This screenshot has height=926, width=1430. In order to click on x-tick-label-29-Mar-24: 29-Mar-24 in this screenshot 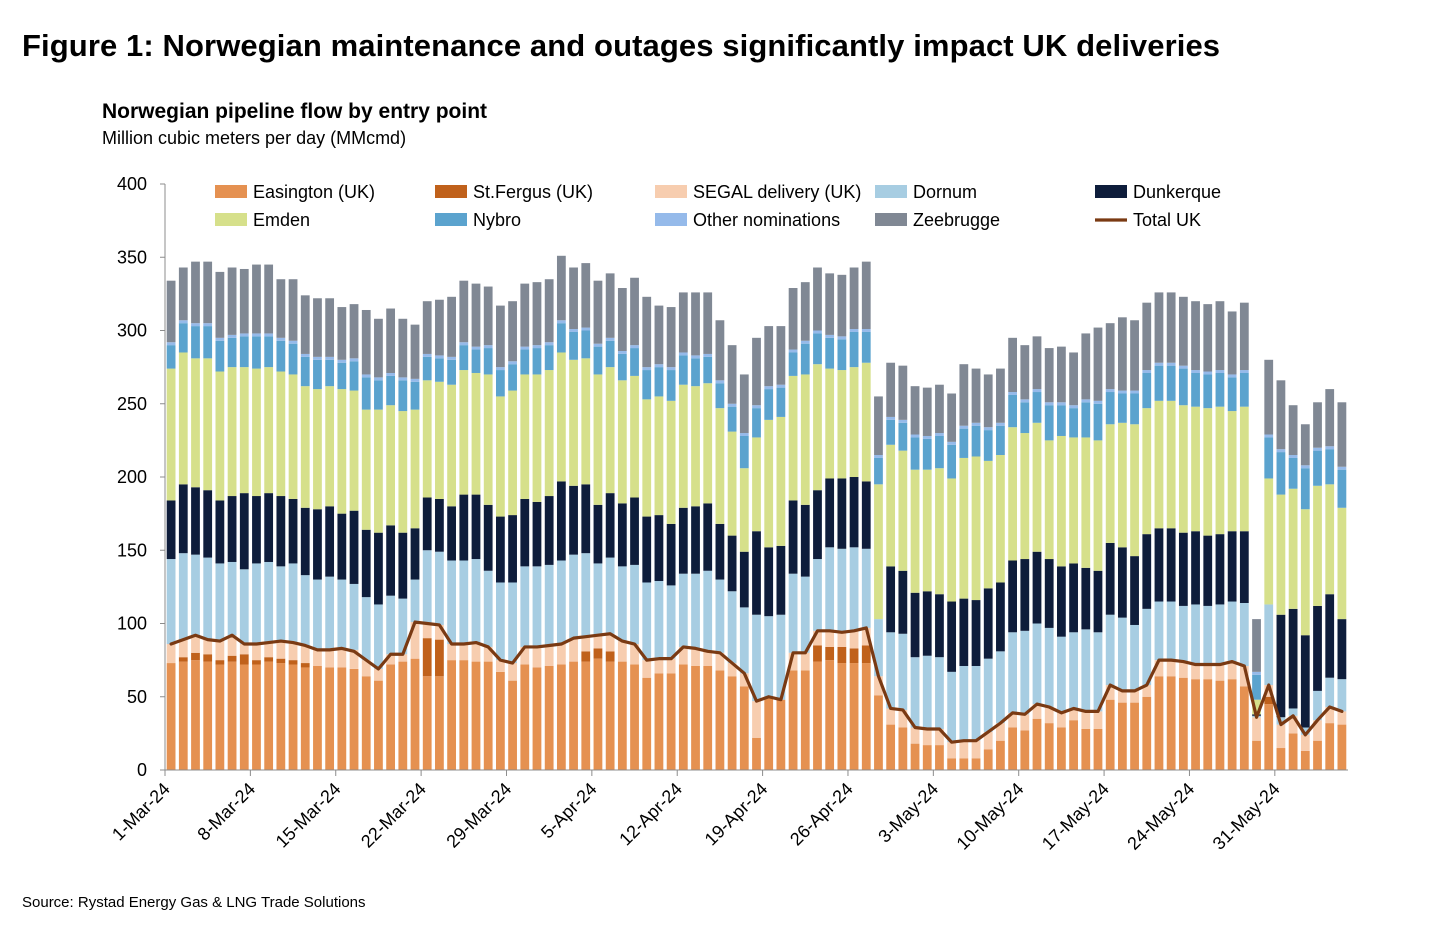, I will do `click(478, 815)`.